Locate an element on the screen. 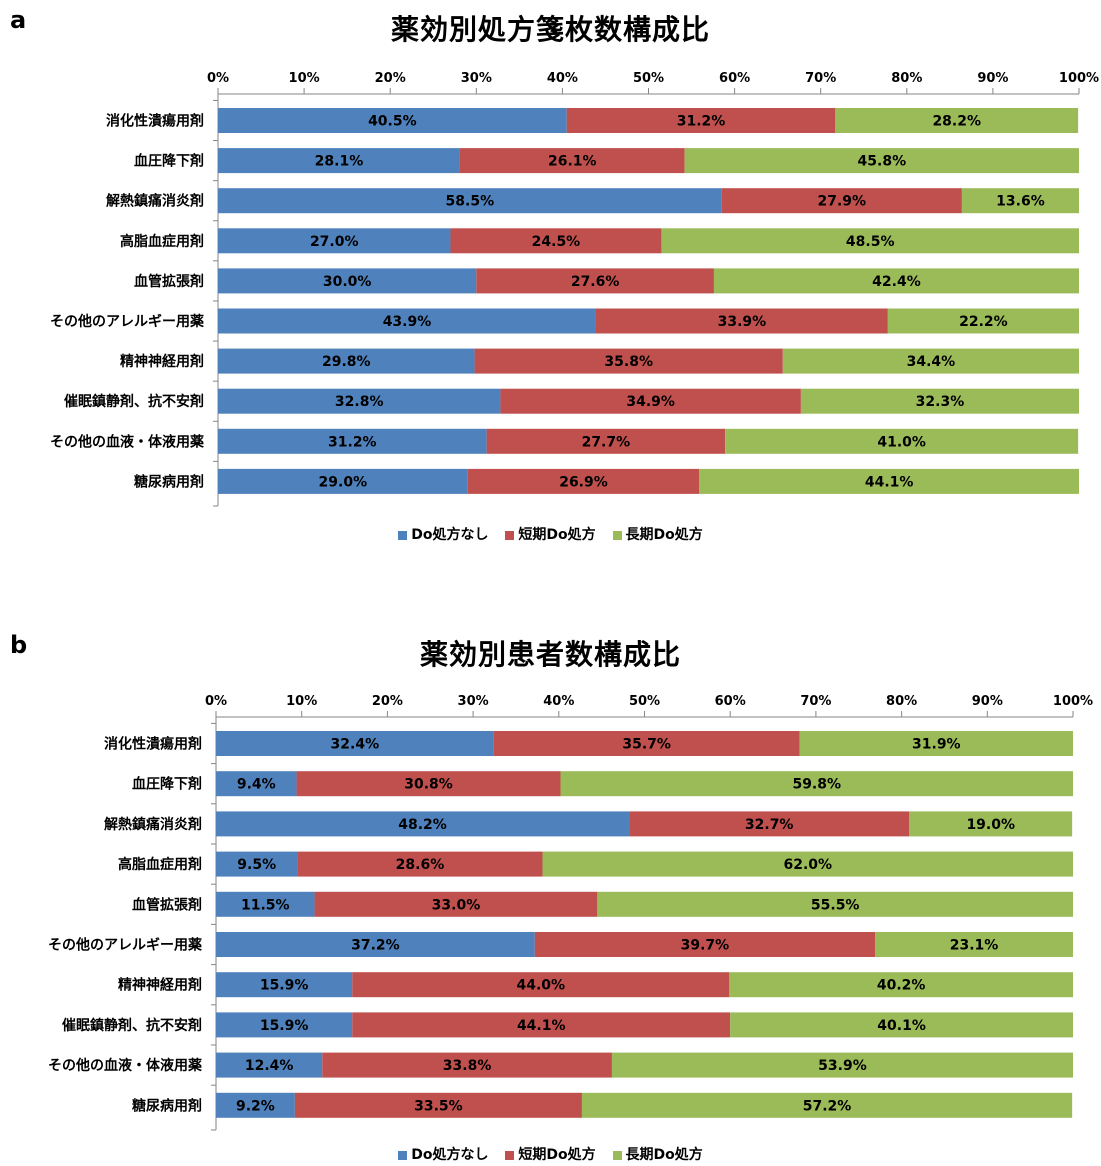 This screenshot has height=1166, width=1101. data-label: 48.2% is located at coordinates (422, 825).